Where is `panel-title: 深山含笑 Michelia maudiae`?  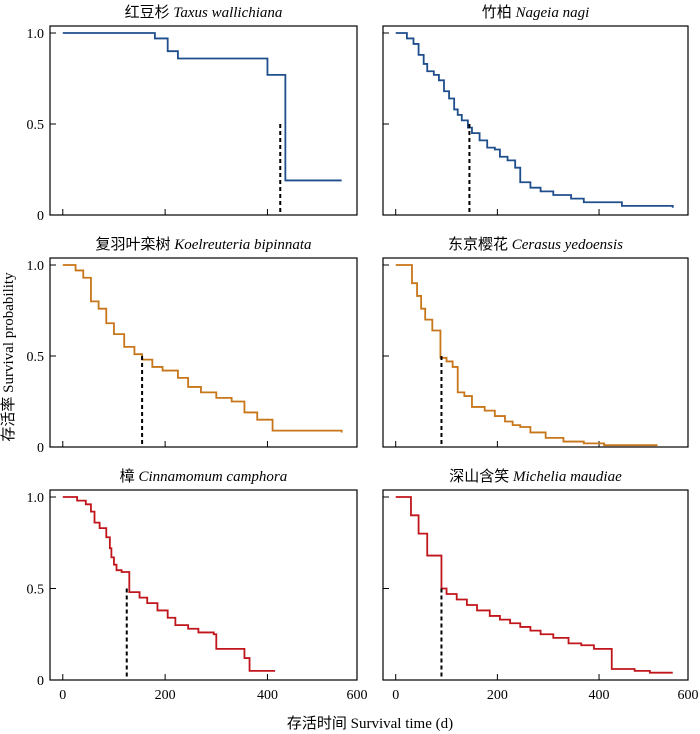 panel-title: 深山含笑 Michelia maudiae is located at coordinates (535, 476).